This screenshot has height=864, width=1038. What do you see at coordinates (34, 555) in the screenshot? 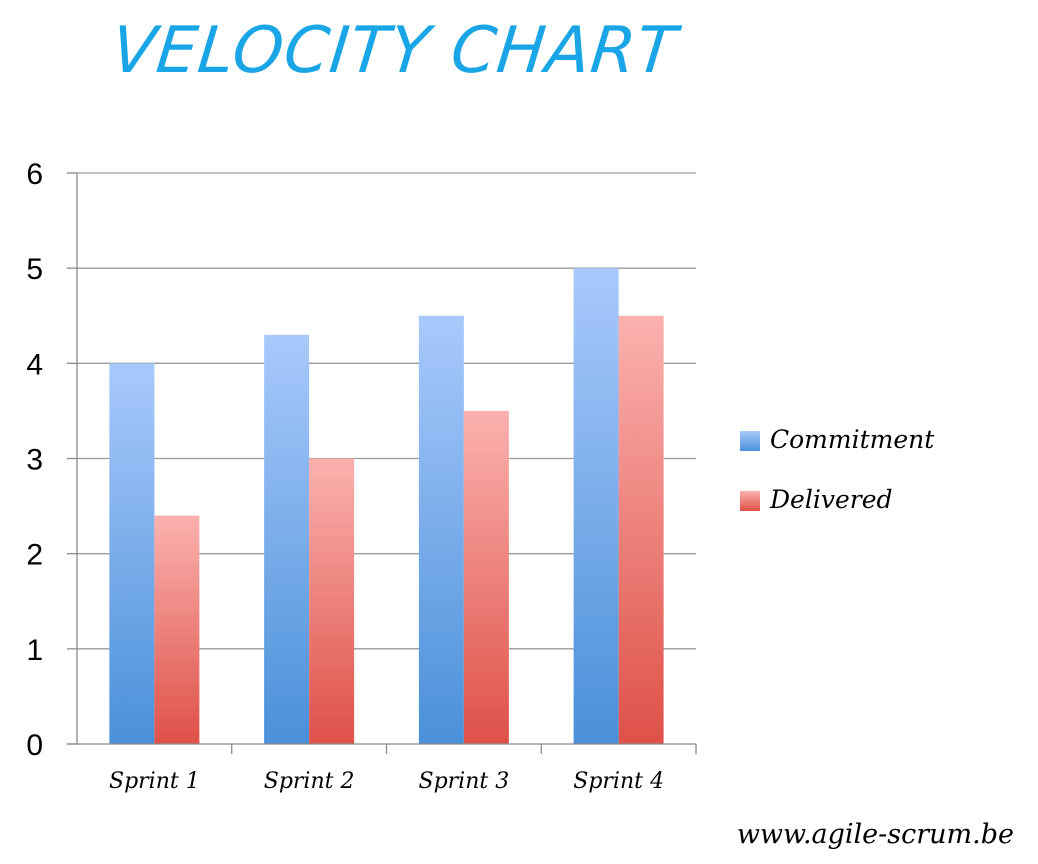
I see `y-tick-label: 2` at bounding box center [34, 555].